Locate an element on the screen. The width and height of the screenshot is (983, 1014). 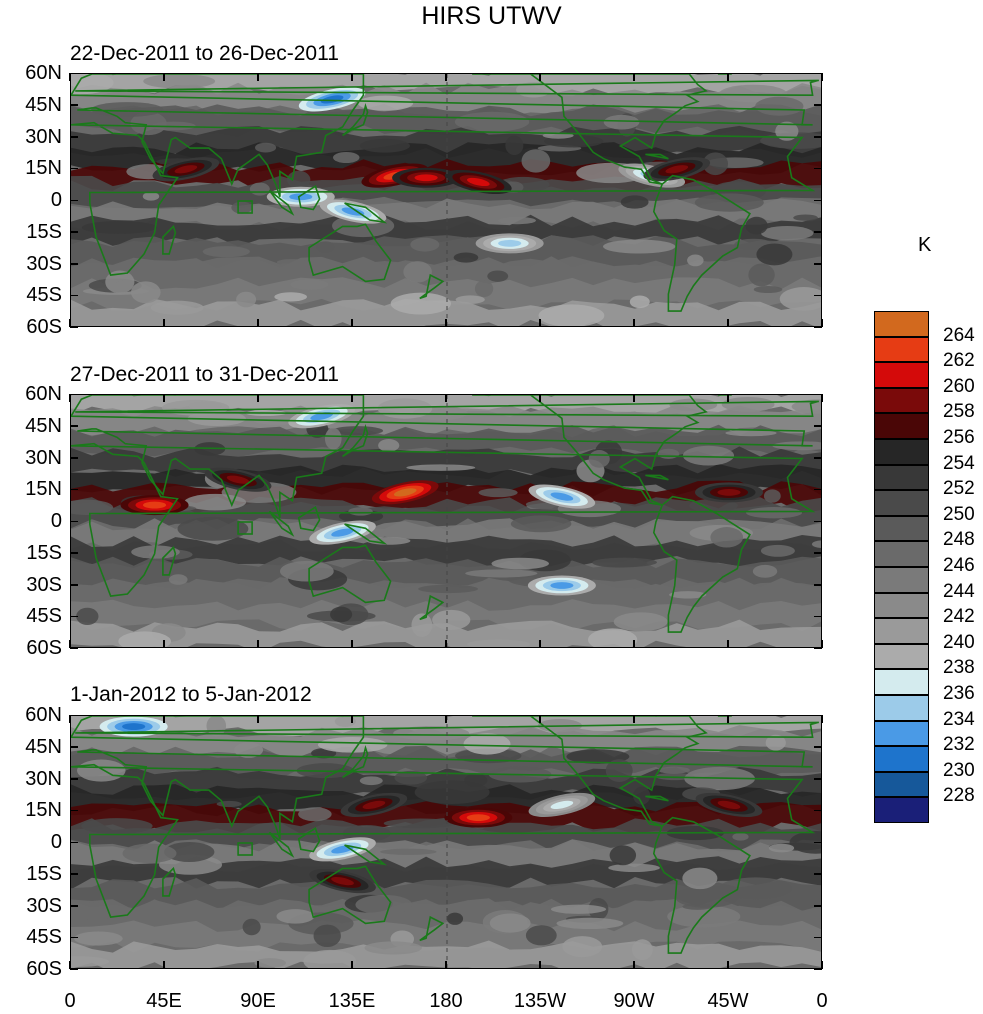
coastline-cuba is located at coordinates (657, 477).